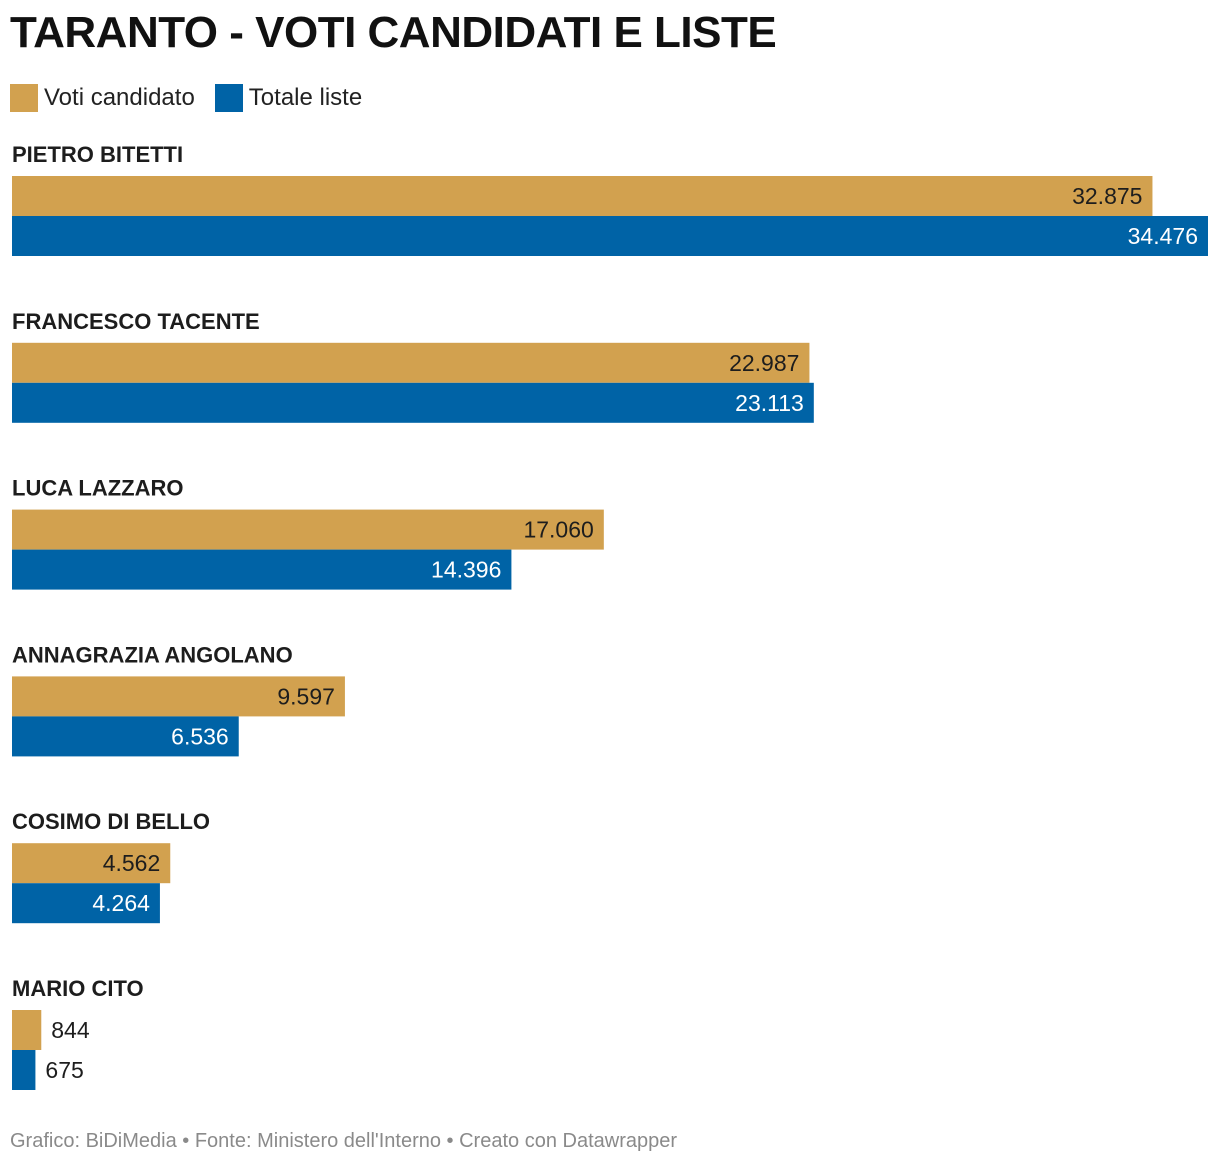  Describe the element at coordinates (413, 402) in the screenshot. I see `bar-totale-liste-francesco-tacente` at that location.